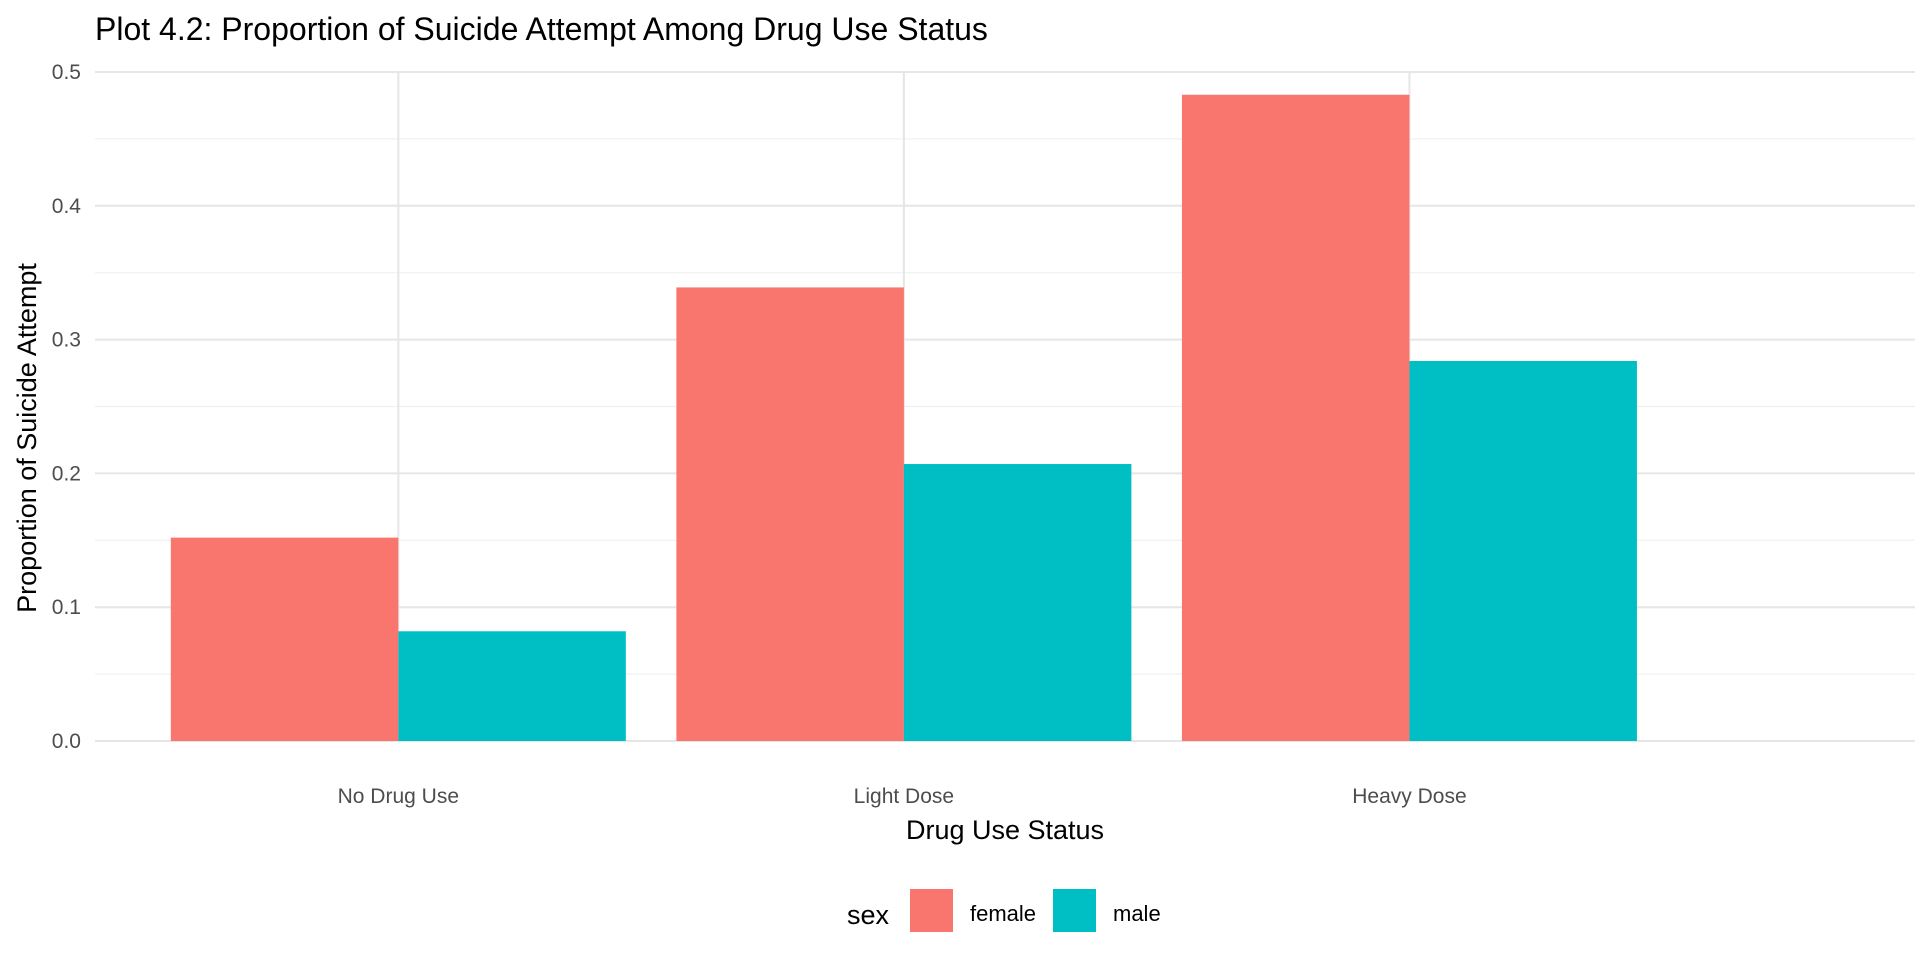  Describe the element at coordinates (868, 915) in the screenshot. I see `legend-title: sex` at that location.